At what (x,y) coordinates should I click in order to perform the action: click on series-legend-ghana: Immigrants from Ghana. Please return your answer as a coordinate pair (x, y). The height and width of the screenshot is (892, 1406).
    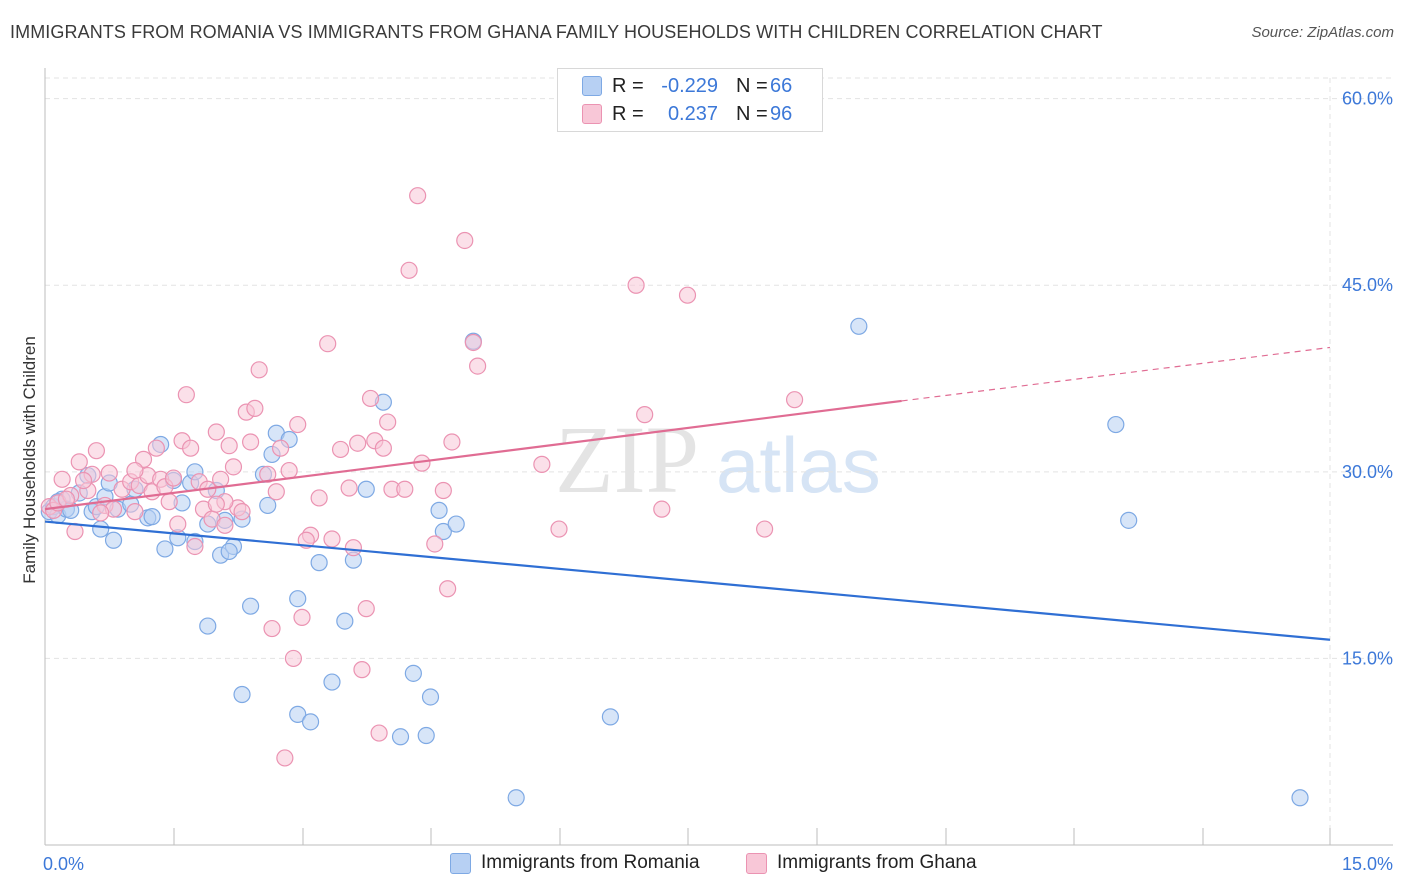
    Looking at the image, I should click on (861, 863).